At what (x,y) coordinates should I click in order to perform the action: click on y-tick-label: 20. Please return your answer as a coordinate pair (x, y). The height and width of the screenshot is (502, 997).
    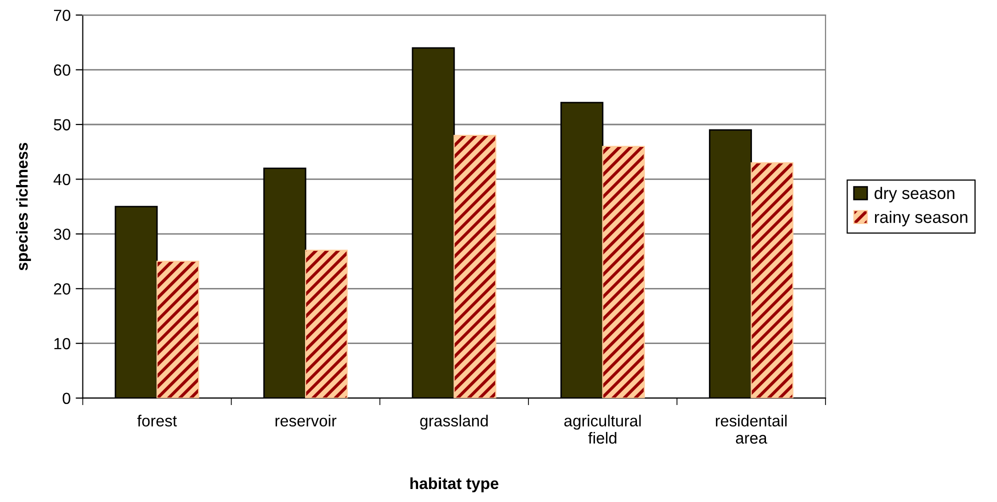
    Looking at the image, I should click on (62, 289).